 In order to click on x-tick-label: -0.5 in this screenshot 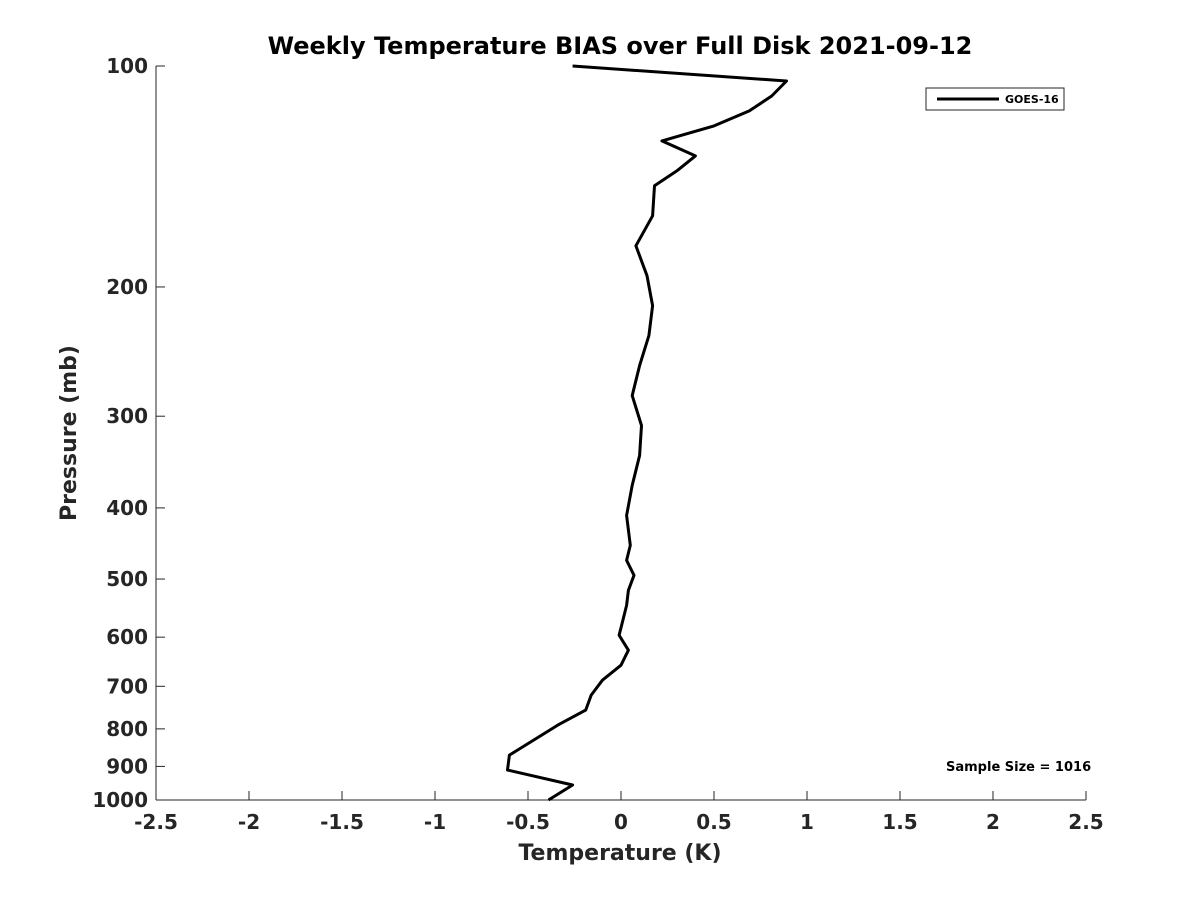, I will do `click(528, 822)`.